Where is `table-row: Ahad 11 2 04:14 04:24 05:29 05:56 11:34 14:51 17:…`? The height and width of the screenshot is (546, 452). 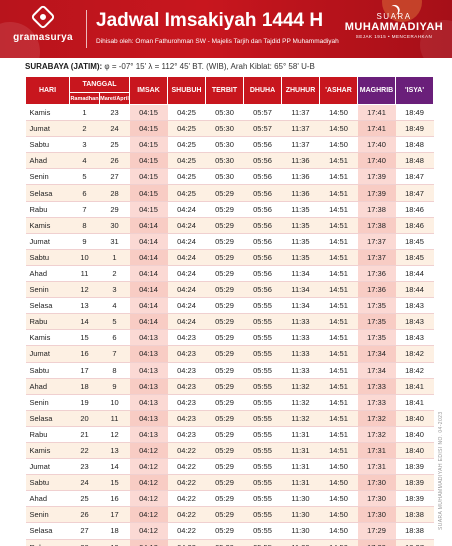
table-row: Ahad 11 2 04:14 04:24 05:29 05:56 11:34 14:51 17:… is located at coordinates (229, 274).